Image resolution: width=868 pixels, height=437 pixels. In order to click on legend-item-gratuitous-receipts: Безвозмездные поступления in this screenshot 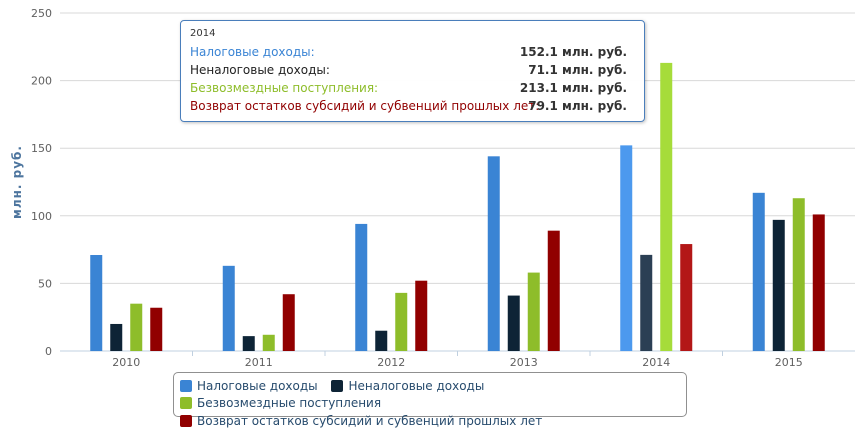, I will do `click(280, 403)`.